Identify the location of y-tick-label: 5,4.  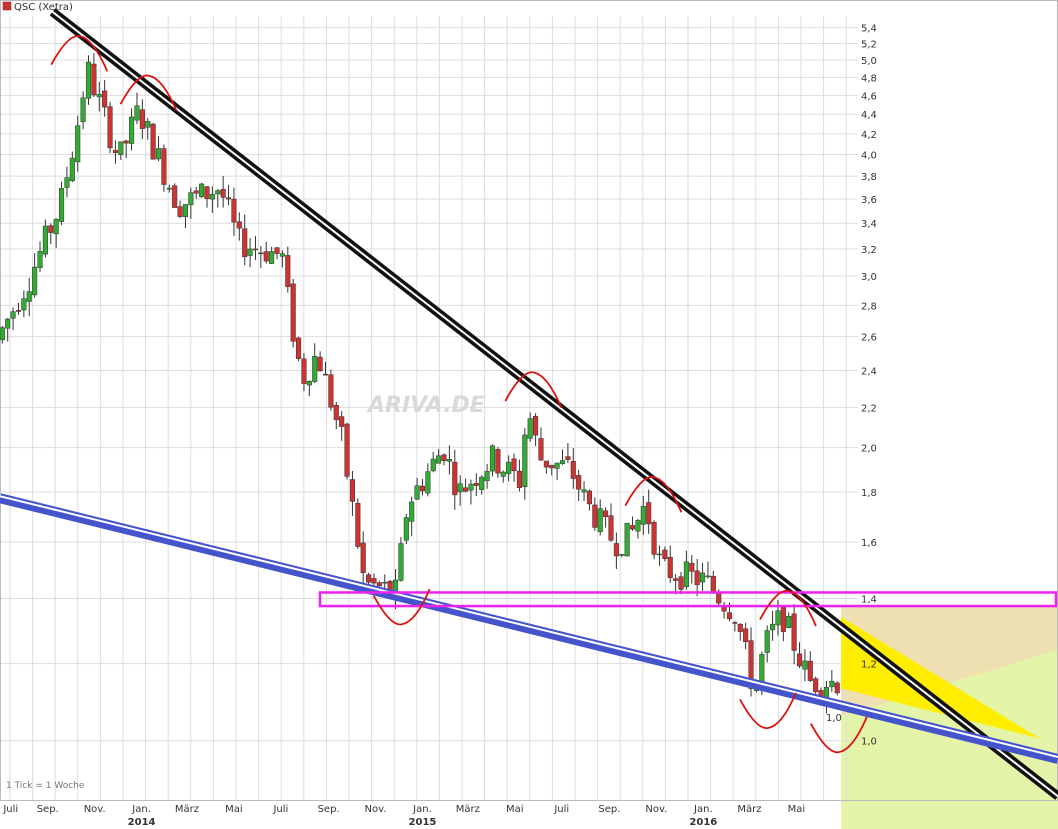
(869, 29).